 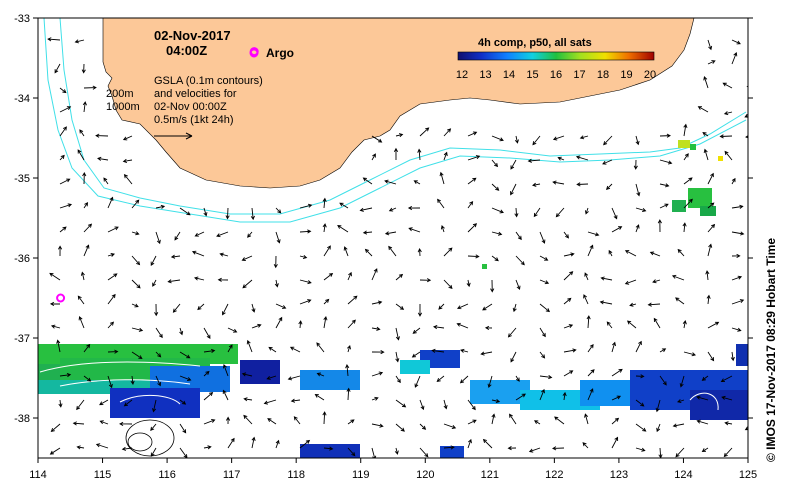 I want to click on info-line-1: GSLA (0.1m contours), so click(x=208, y=81).